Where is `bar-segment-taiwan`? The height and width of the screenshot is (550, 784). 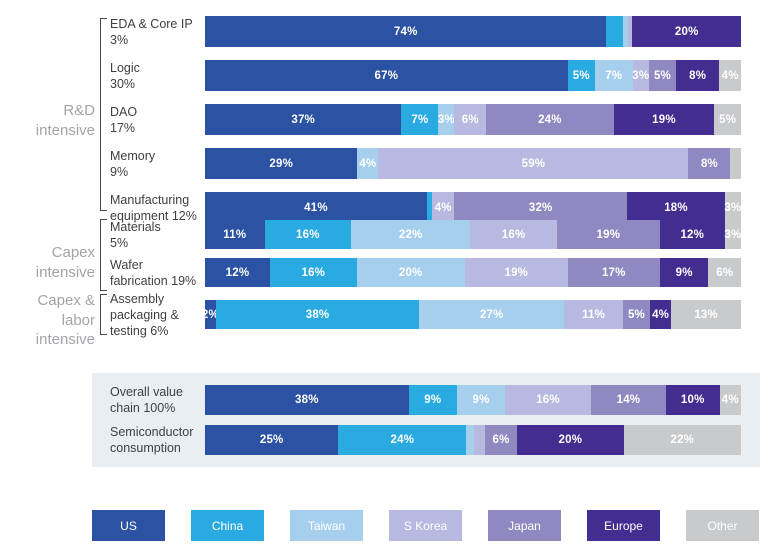
bar-segment-taiwan is located at coordinates (625, 31).